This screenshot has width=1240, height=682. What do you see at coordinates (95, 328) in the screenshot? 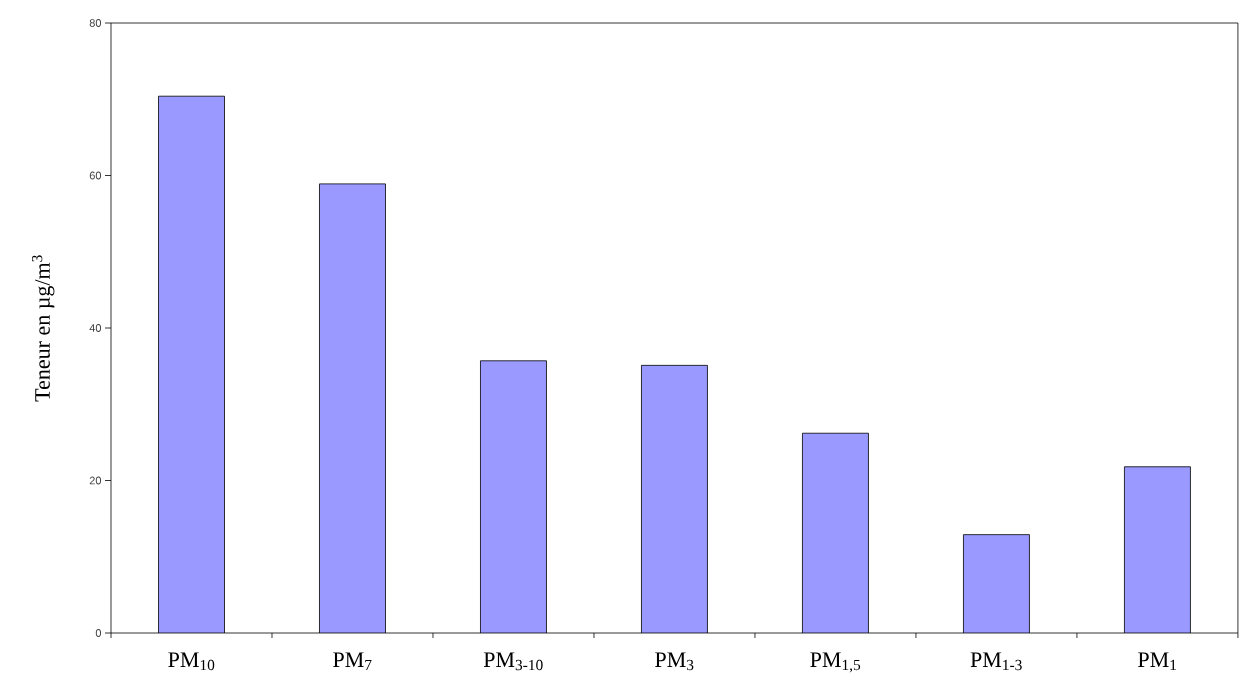
I see `y-tick-label: 40` at bounding box center [95, 328].